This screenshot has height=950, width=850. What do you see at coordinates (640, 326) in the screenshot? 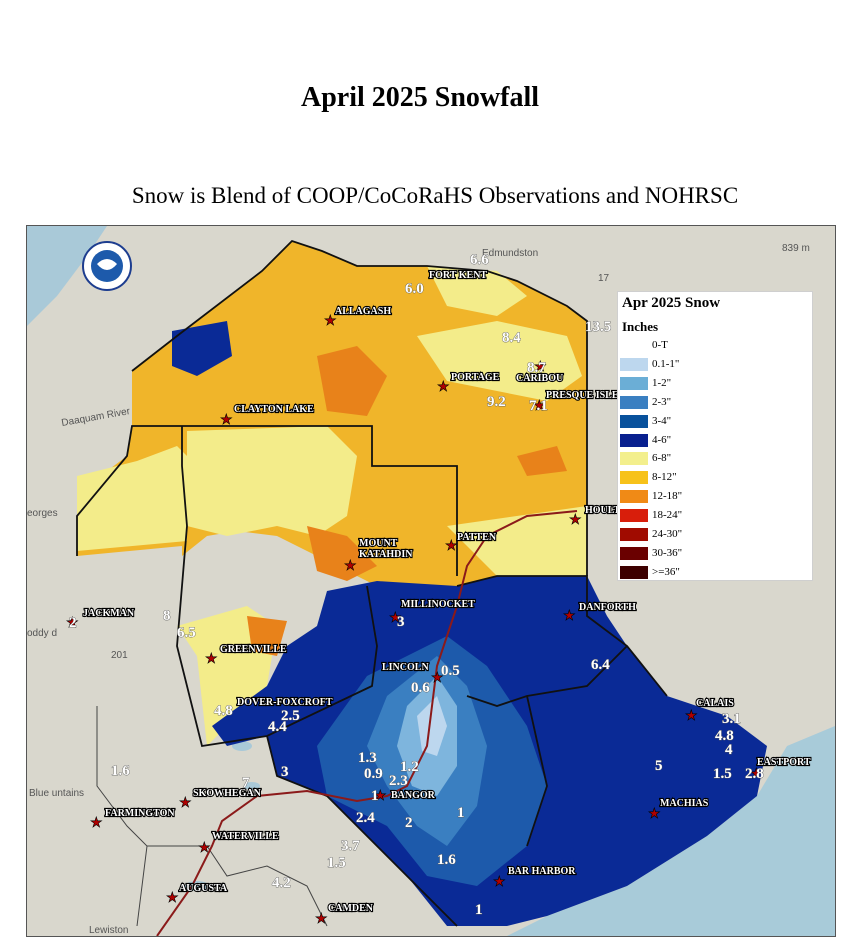
I see `legend-units: Inches` at bounding box center [640, 326].